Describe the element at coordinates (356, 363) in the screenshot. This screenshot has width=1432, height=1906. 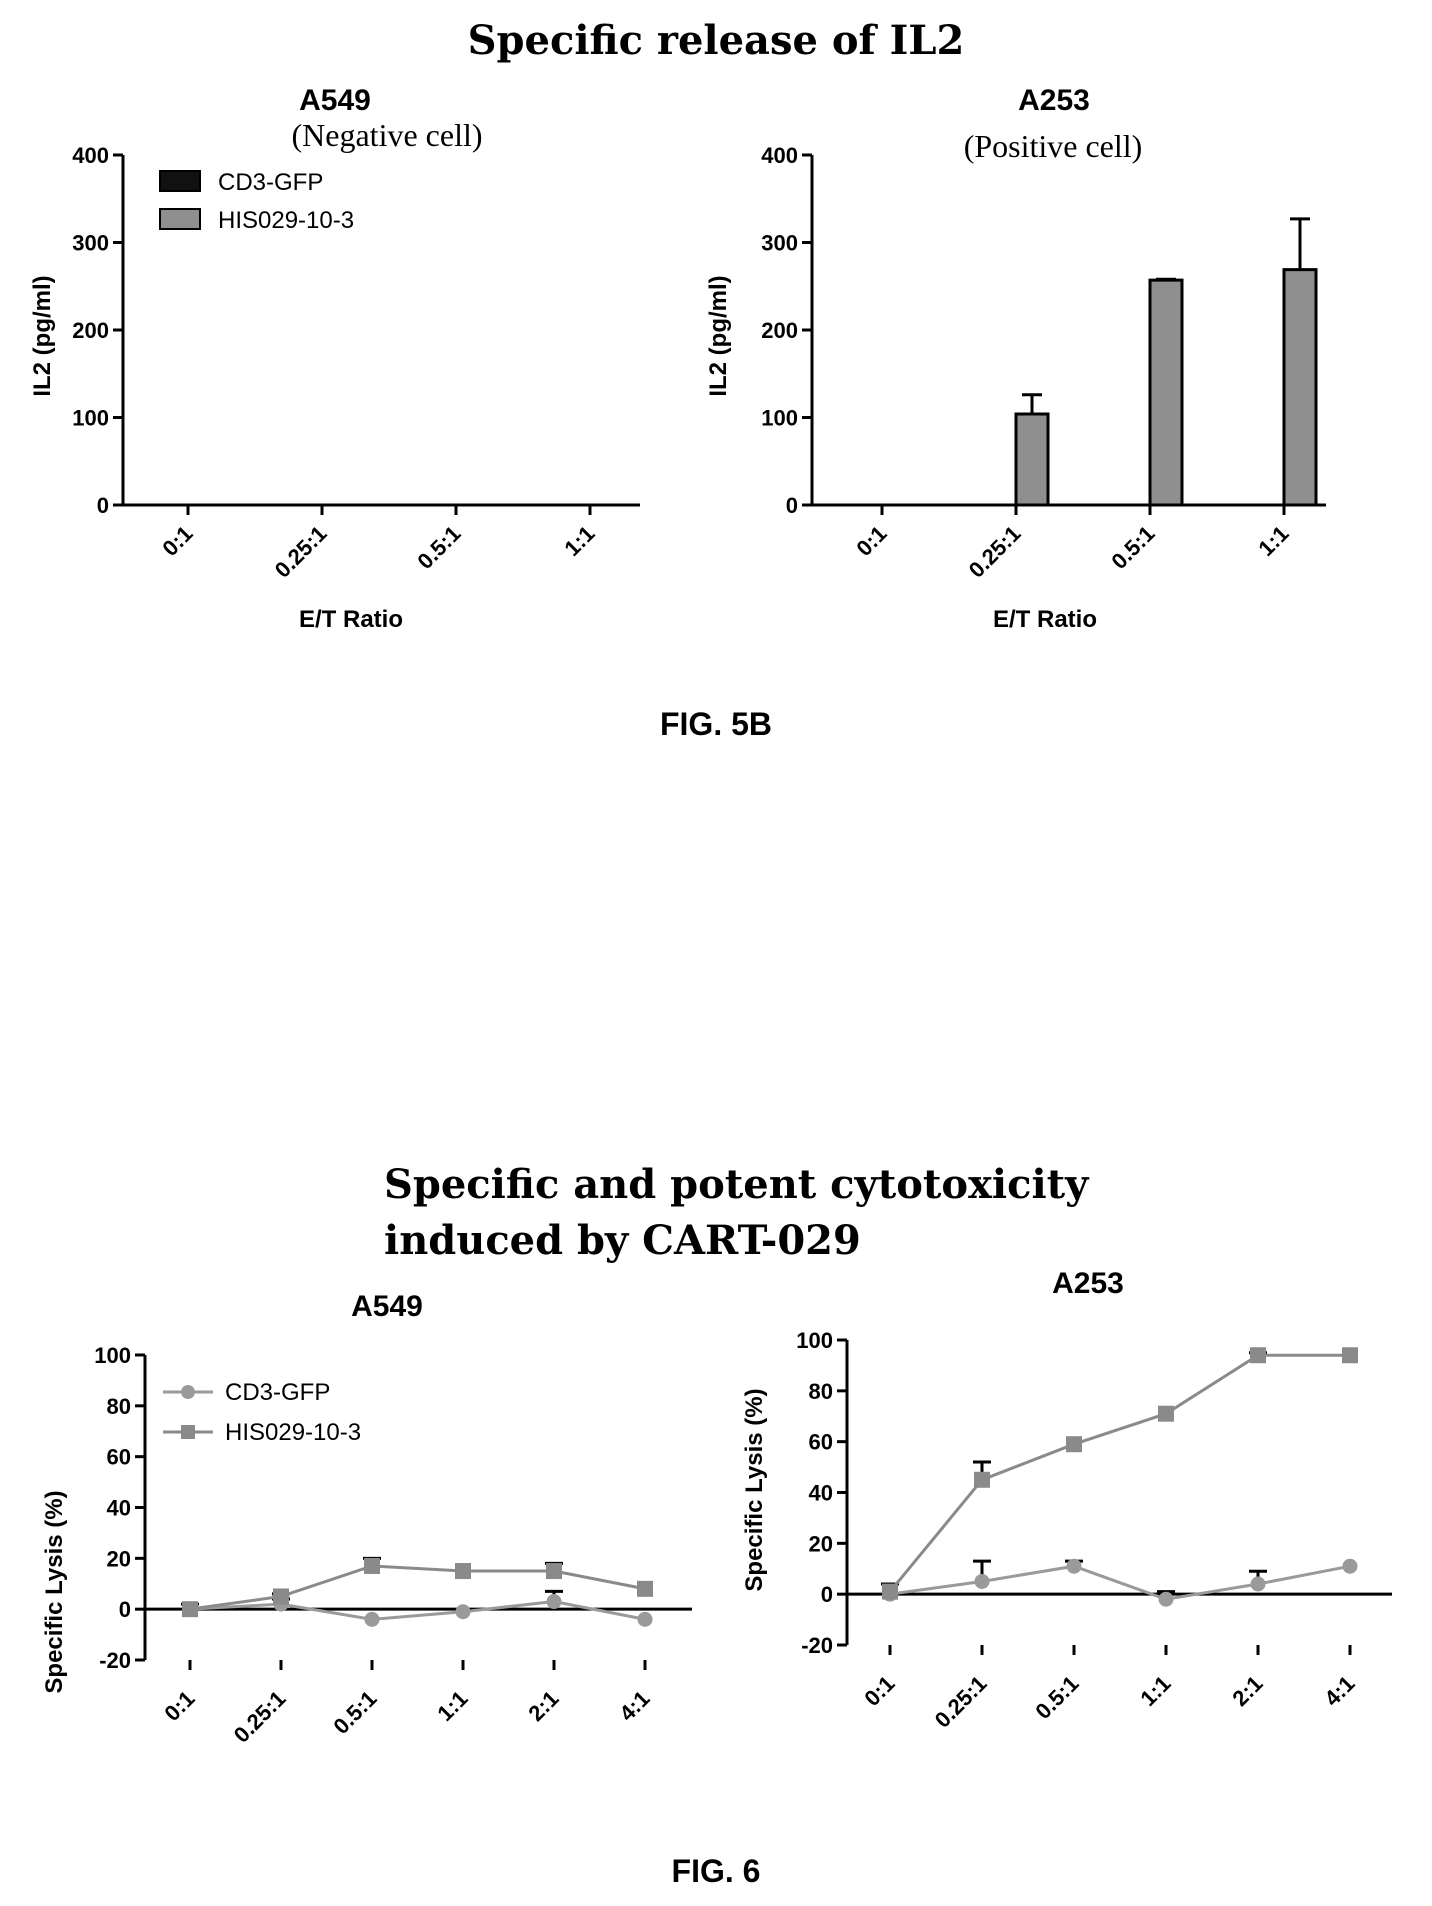
I see `chart1-plot: 0 100 200 300 400 0:1 0.25:1 0.5:1 1:1` at that location.